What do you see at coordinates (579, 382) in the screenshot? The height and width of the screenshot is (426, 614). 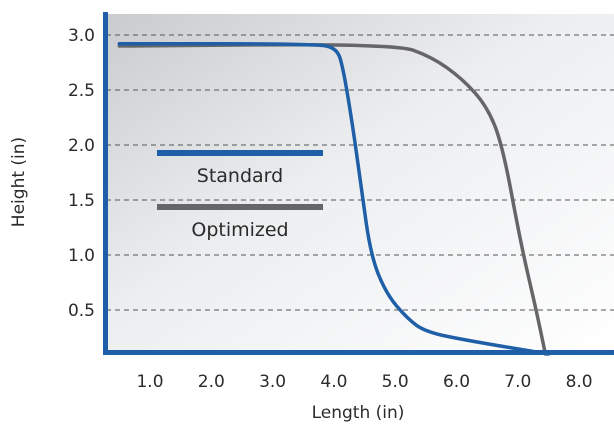 I see `x-tick-label: 8.0` at bounding box center [579, 382].